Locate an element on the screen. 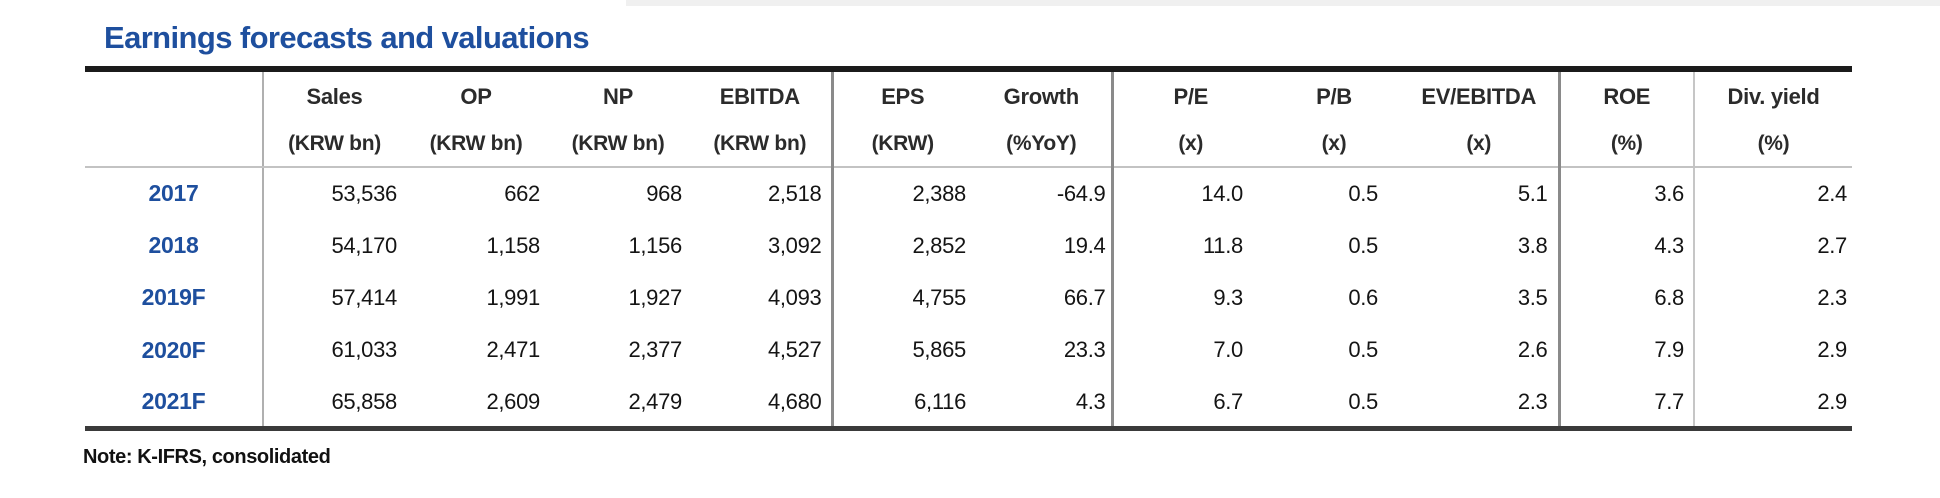  data-cell-div-yield: 2.4 is located at coordinates (1832, 193).